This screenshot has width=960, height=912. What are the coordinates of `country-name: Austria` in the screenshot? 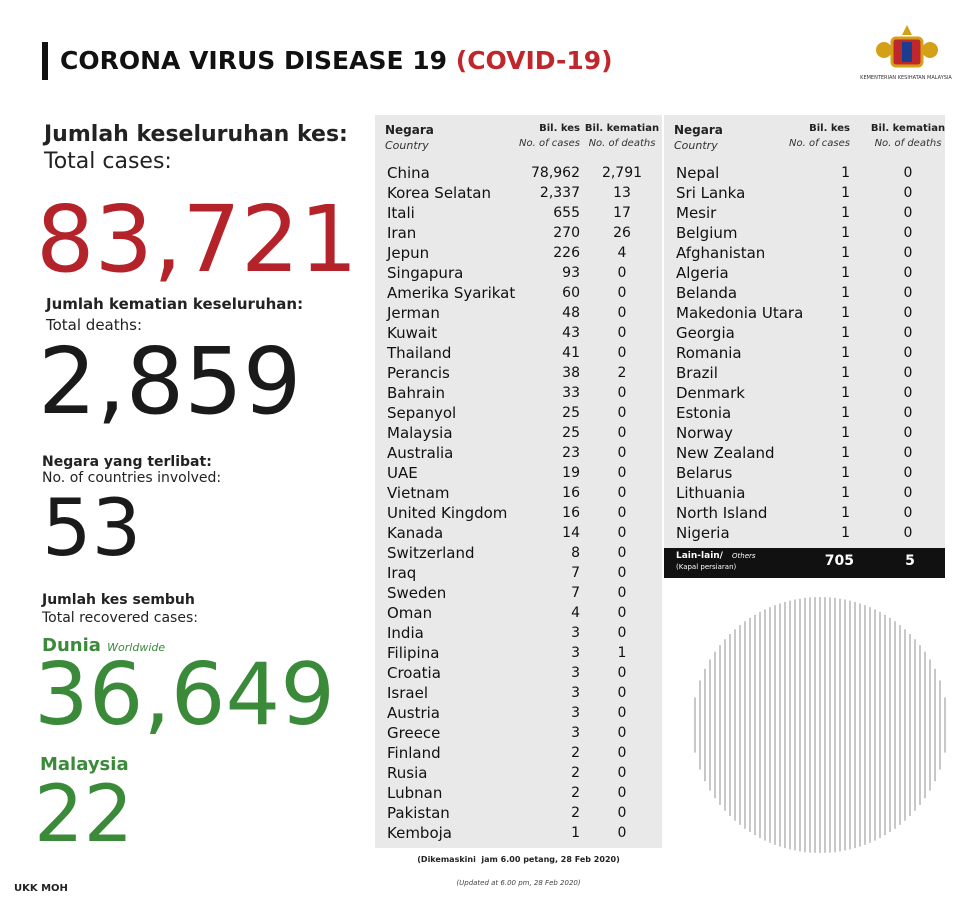 It's located at (413, 713).